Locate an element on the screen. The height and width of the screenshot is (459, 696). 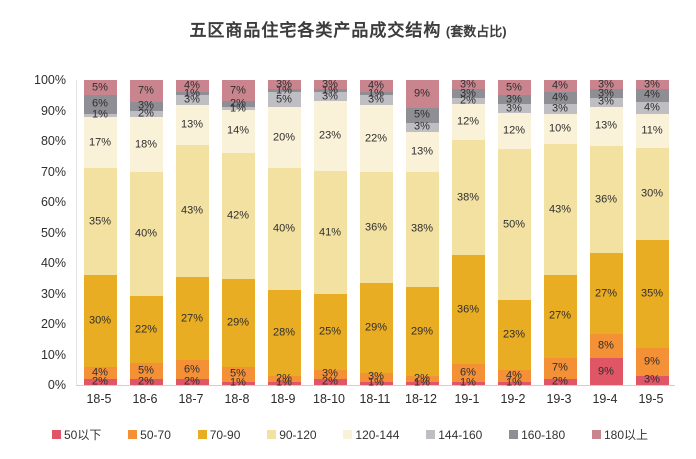
y-axis: 100% 90% 80% 70% 60% 50% 40% 30% 20% 10% 0% is located at coordinates (33, 232).